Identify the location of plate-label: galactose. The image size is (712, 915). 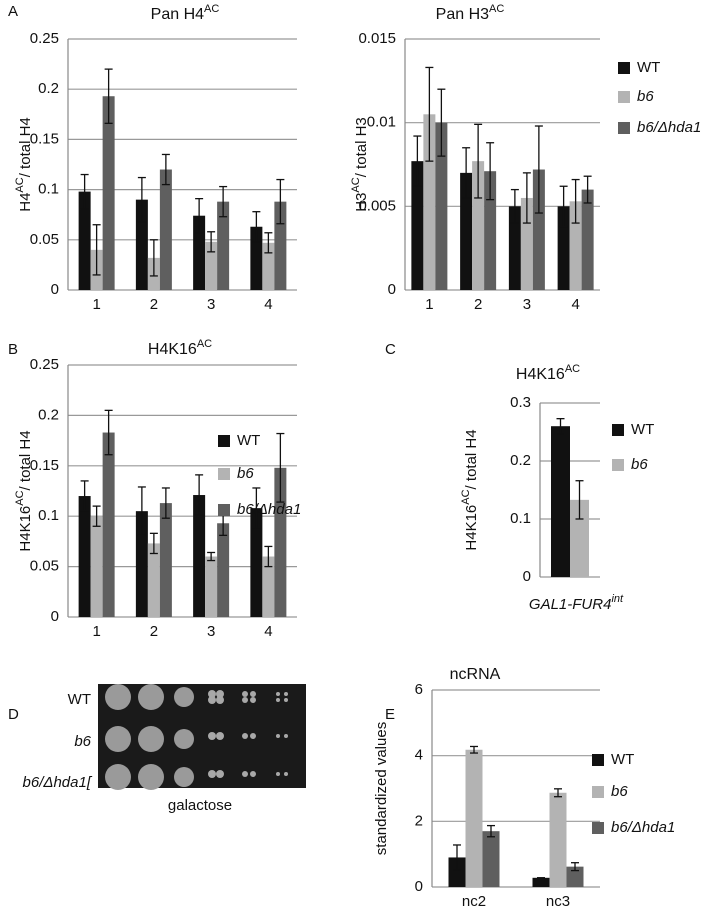
(200, 805).